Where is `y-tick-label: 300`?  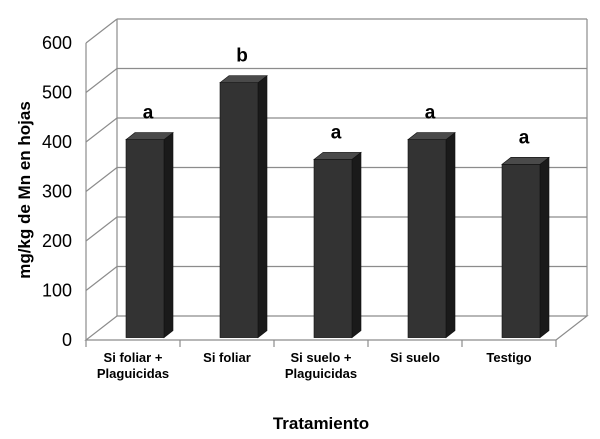
y-tick-label: 300 is located at coordinates (57, 192).